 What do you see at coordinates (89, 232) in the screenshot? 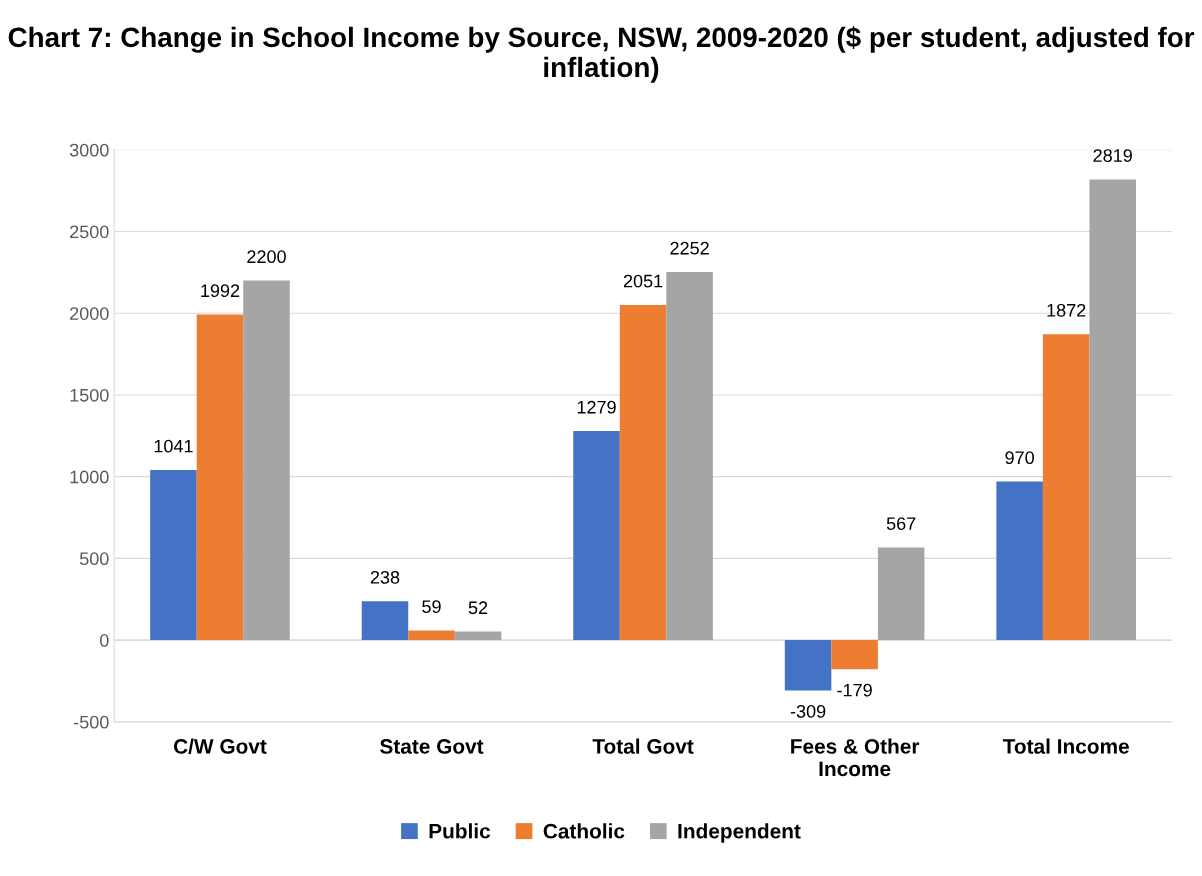
I see `y-tick-label: 2500` at bounding box center [89, 232].